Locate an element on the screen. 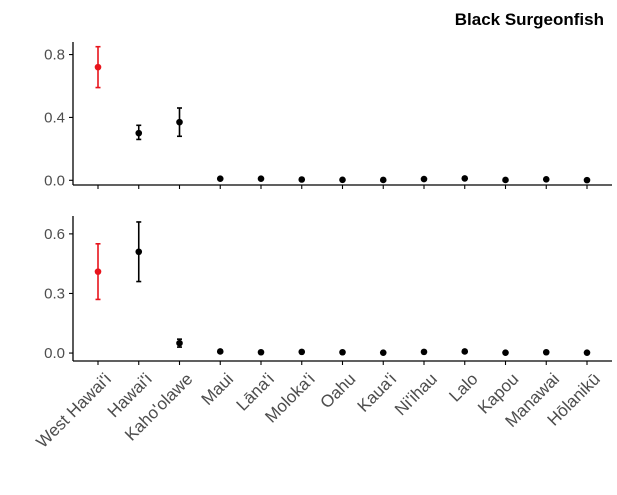 This screenshot has width=617, height=495. x-tick-label: Maui is located at coordinates (217, 388).